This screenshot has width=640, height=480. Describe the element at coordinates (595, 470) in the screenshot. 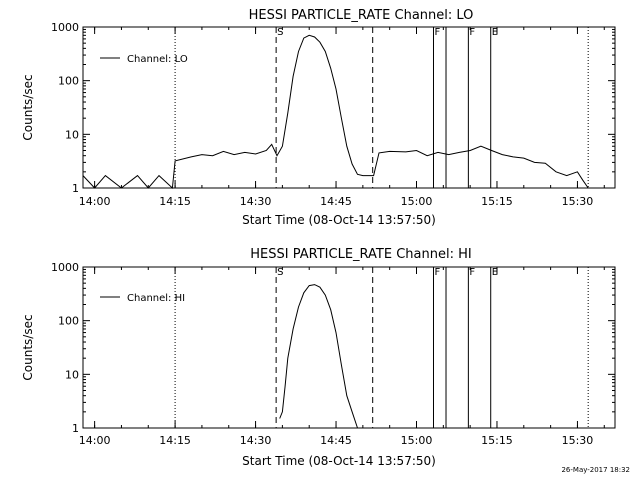

I see `footer-date: 26-May-2017 18:32` at that location.